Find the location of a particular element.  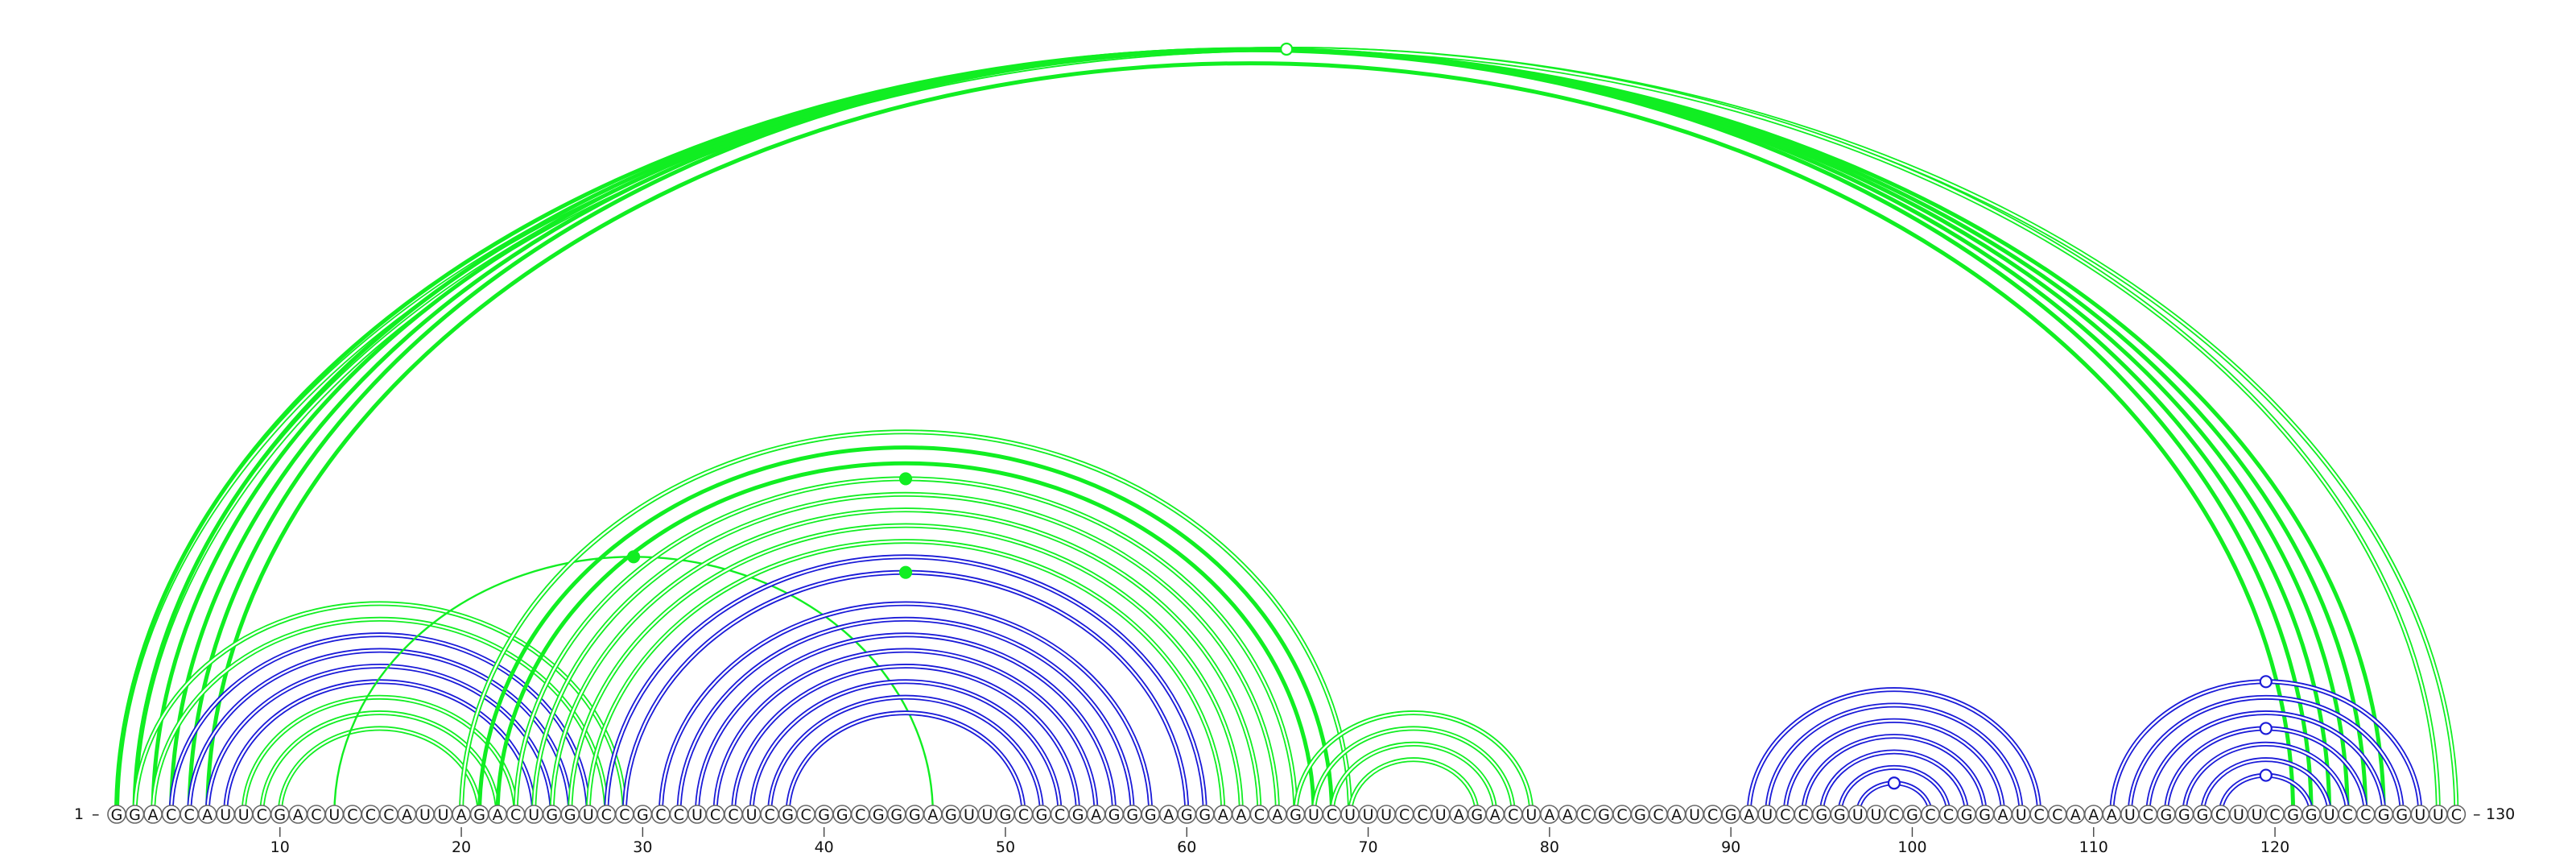

nucleotide-node is located at coordinates (2456, 814).